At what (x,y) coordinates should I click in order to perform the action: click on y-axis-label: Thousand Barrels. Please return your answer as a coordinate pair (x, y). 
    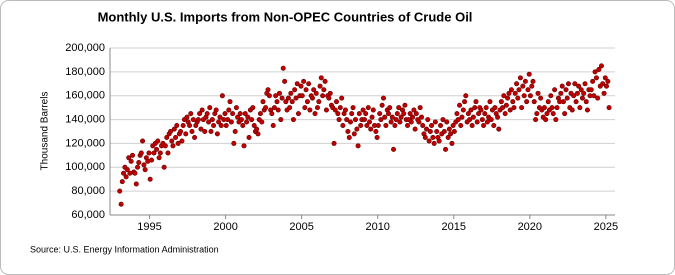
    Looking at the image, I should click on (45, 131).